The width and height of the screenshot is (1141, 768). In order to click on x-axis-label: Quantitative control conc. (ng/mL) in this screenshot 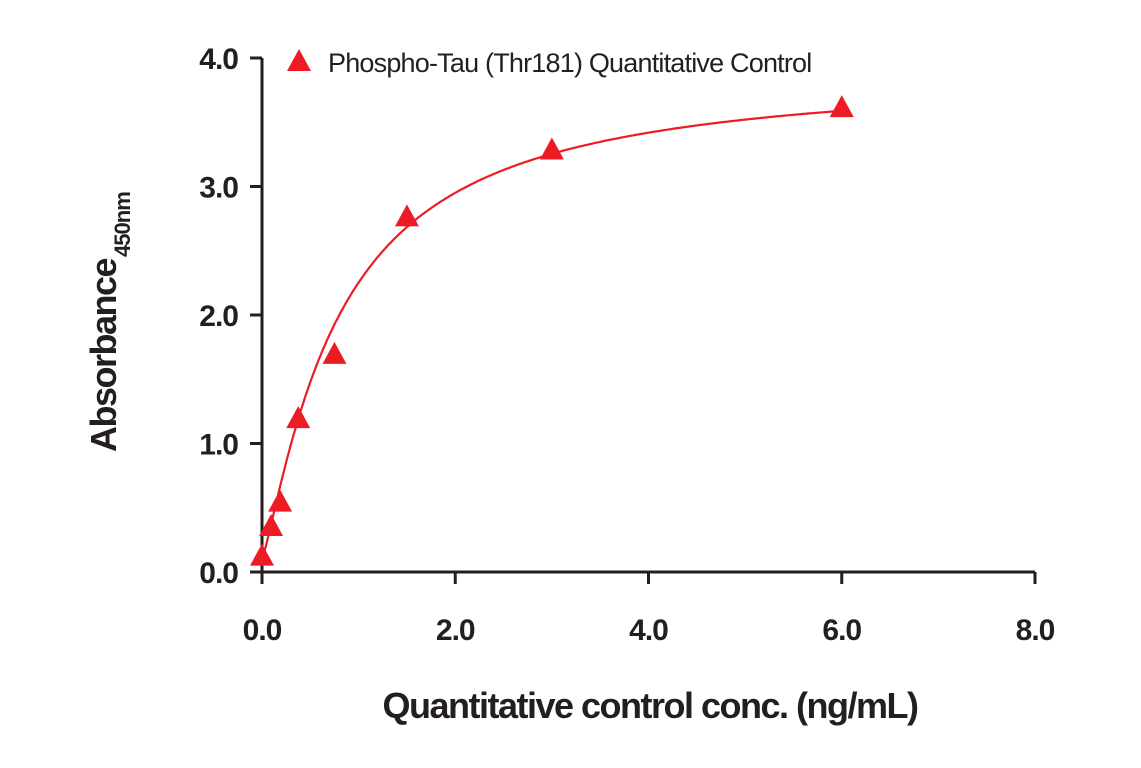, I will do `click(650, 705)`.